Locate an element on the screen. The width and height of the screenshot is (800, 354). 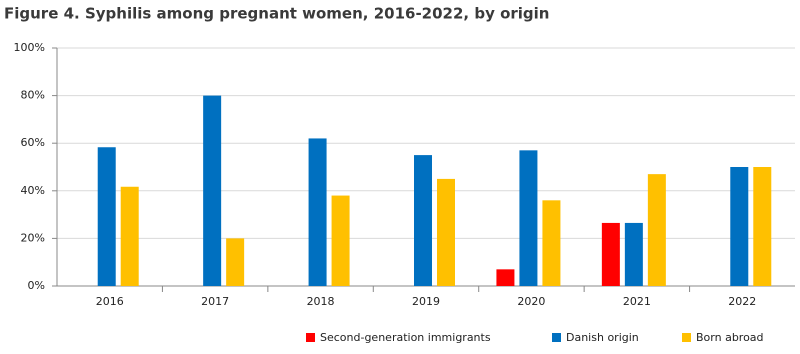
x-tick-label: 2018 is located at coordinates (321, 301).